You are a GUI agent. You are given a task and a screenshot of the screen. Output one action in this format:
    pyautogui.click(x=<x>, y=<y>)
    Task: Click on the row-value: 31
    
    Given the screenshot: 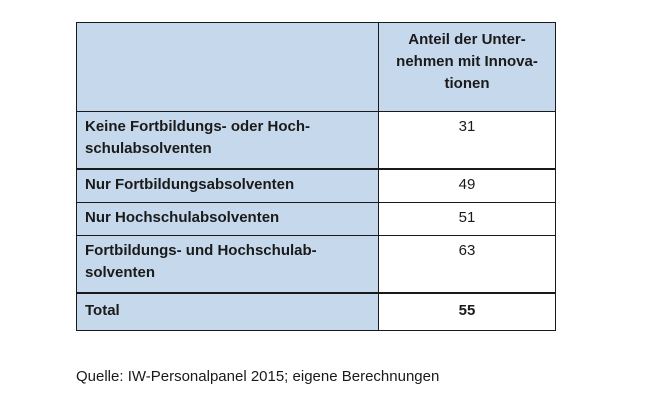 What is the action you would take?
    pyautogui.click(x=467, y=140)
    